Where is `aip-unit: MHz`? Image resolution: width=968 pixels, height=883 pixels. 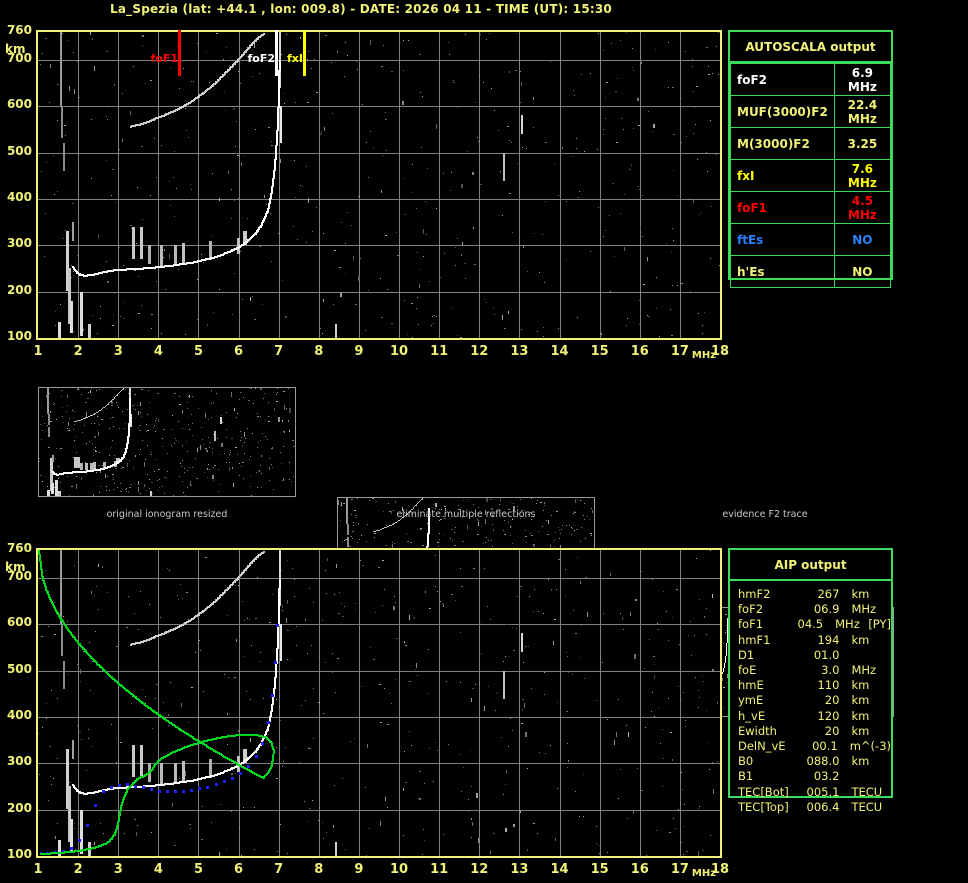
aip-unit: MHz is located at coordinates (847, 624).